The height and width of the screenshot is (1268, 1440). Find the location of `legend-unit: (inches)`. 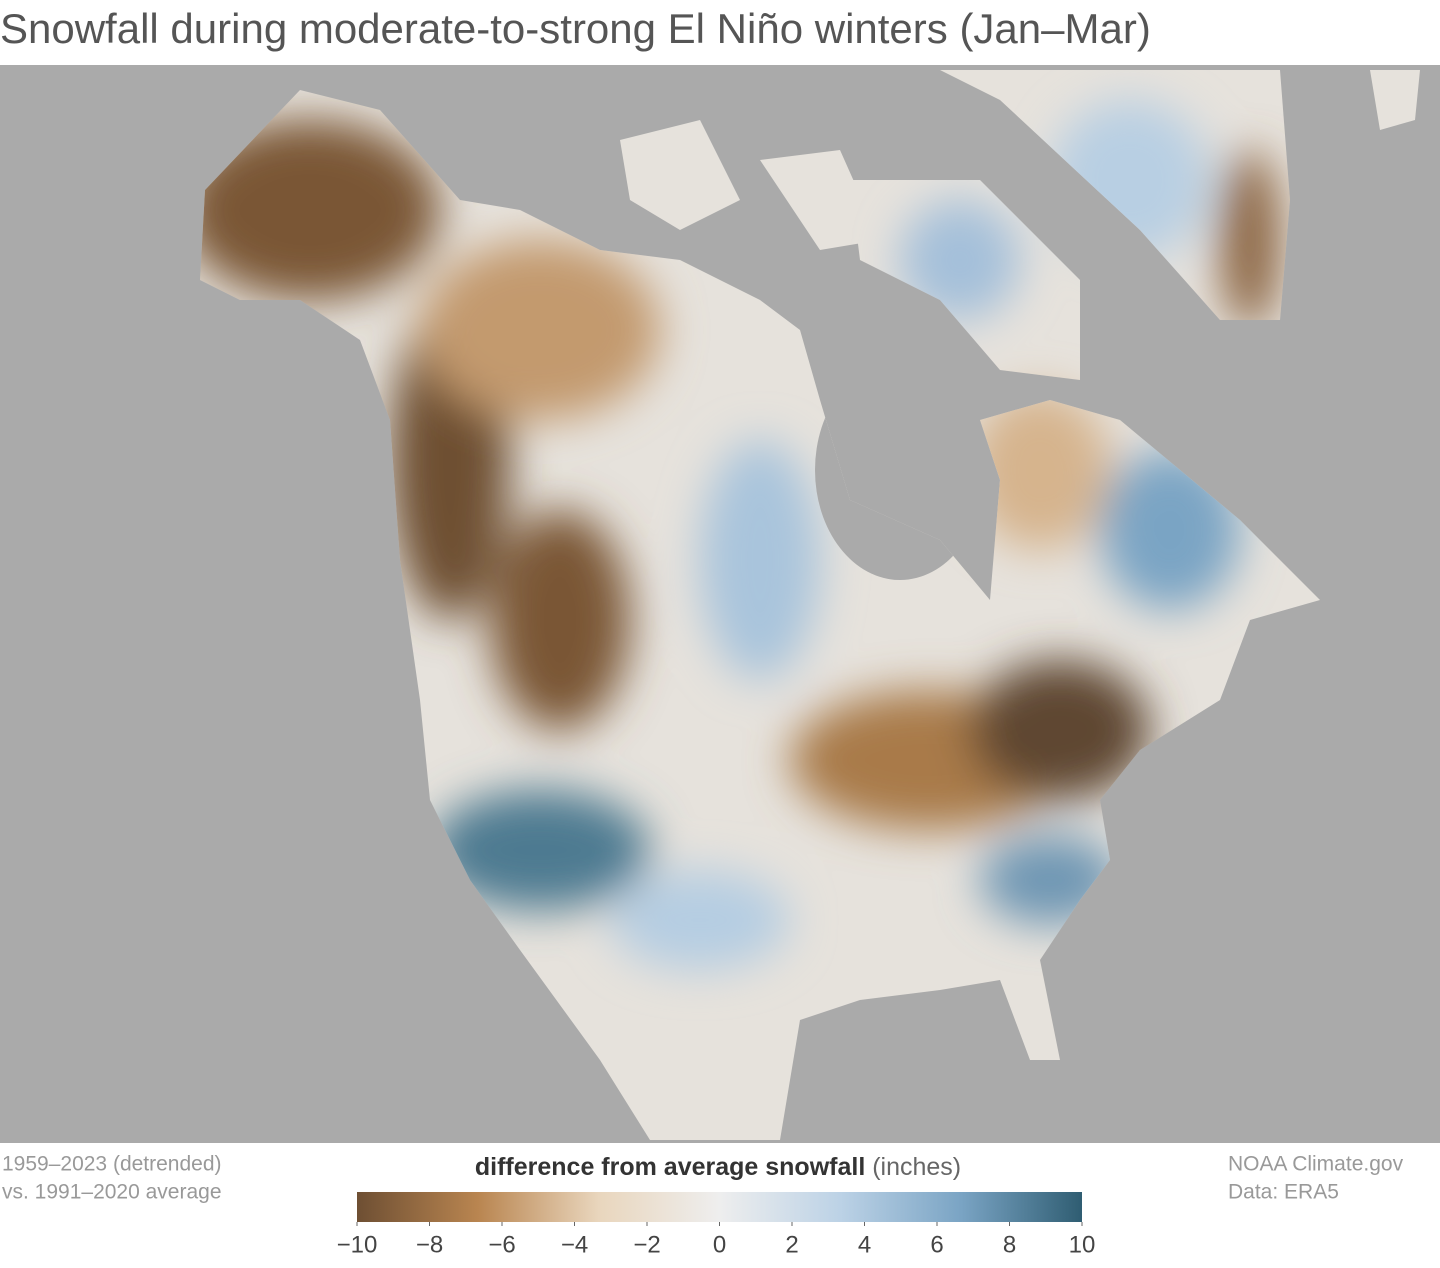

legend-unit: (inches) is located at coordinates (916, 1167).